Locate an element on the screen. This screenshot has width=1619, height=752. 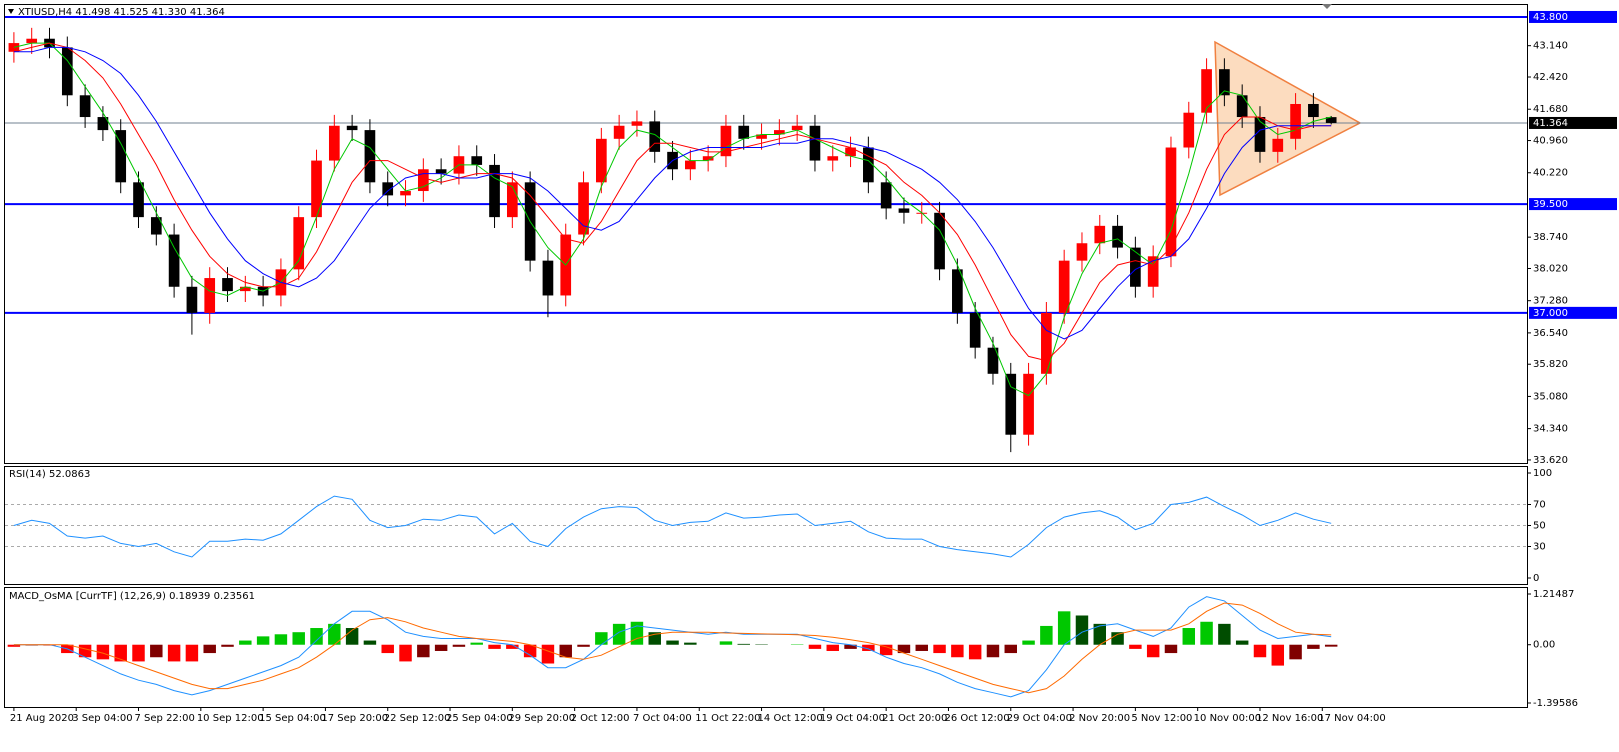
y-tick-label: 37.280 is located at coordinates (1550, 301).